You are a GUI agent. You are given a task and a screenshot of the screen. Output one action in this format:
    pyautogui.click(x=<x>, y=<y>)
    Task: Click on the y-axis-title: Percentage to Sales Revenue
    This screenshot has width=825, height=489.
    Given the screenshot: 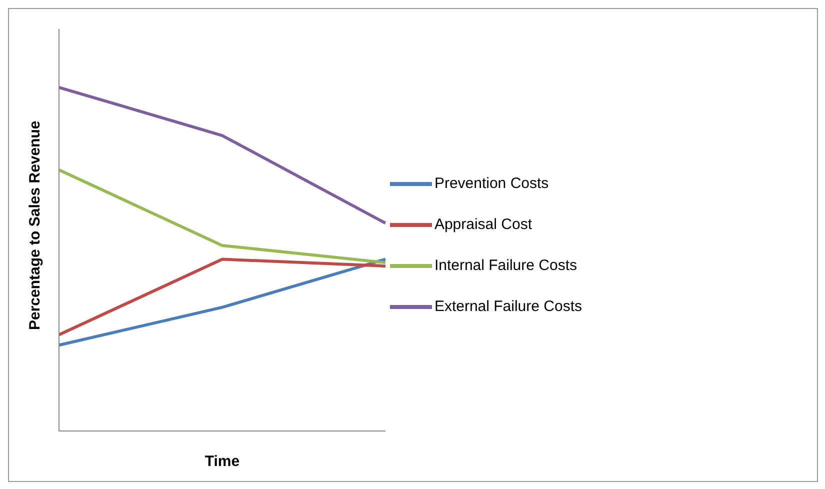 What is the action you would take?
    pyautogui.click(x=35, y=225)
    